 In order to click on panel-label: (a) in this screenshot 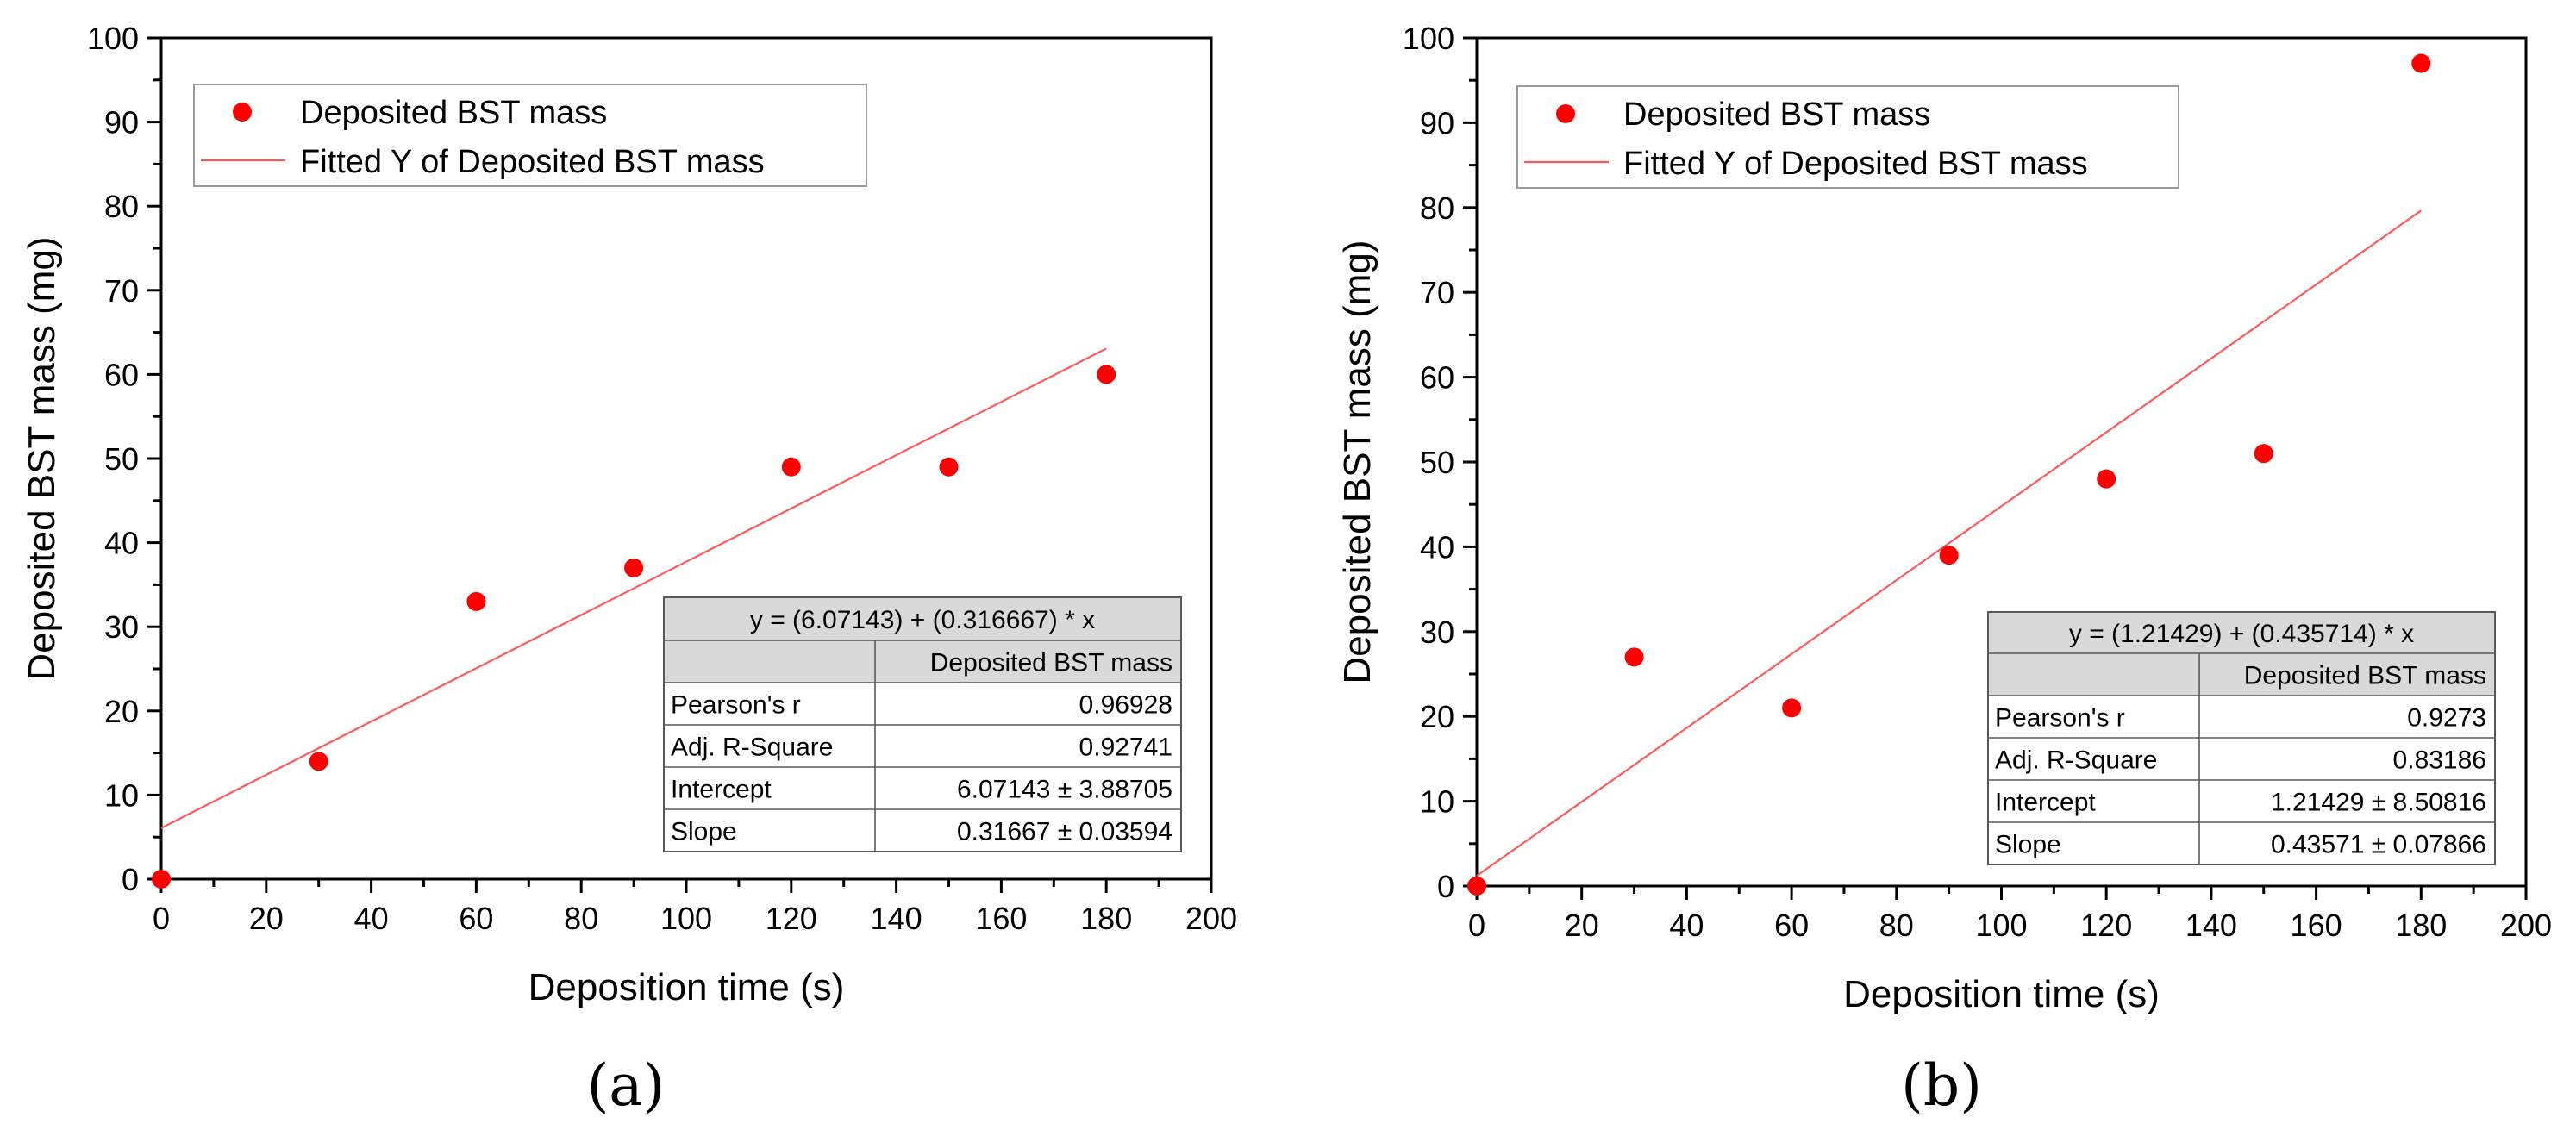, I will do `click(627, 1085)`.